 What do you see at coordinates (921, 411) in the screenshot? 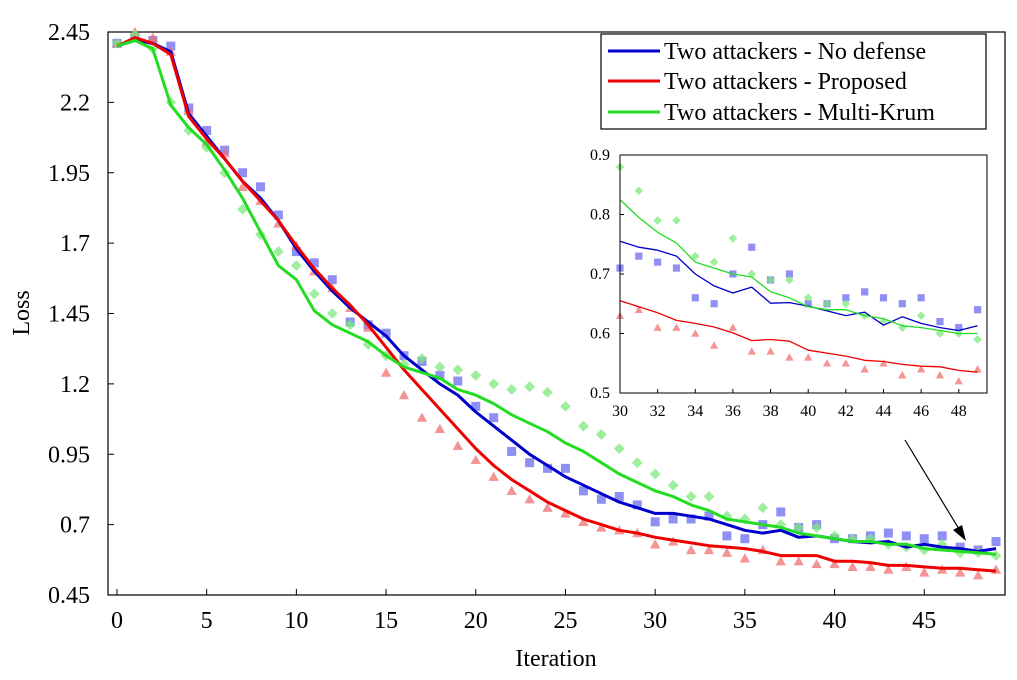
I see `inset-x-tick-label: 46` at bounding box center [921, 411].